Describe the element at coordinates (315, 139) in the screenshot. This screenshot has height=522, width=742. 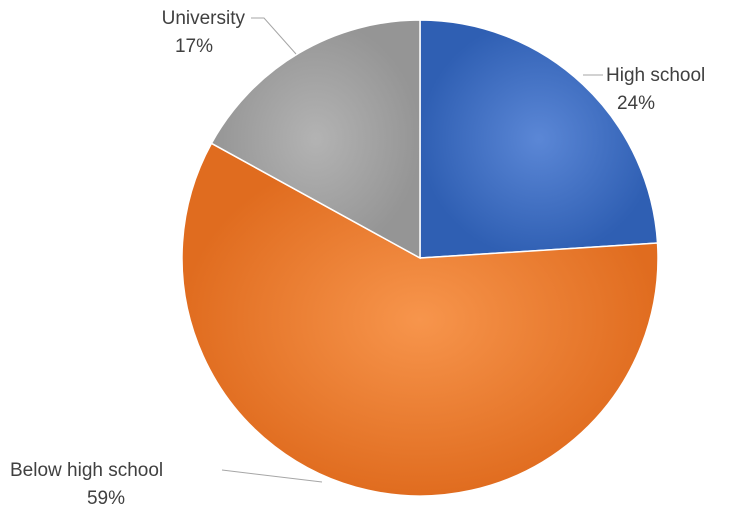
I see `pie-slice-university` at that location.